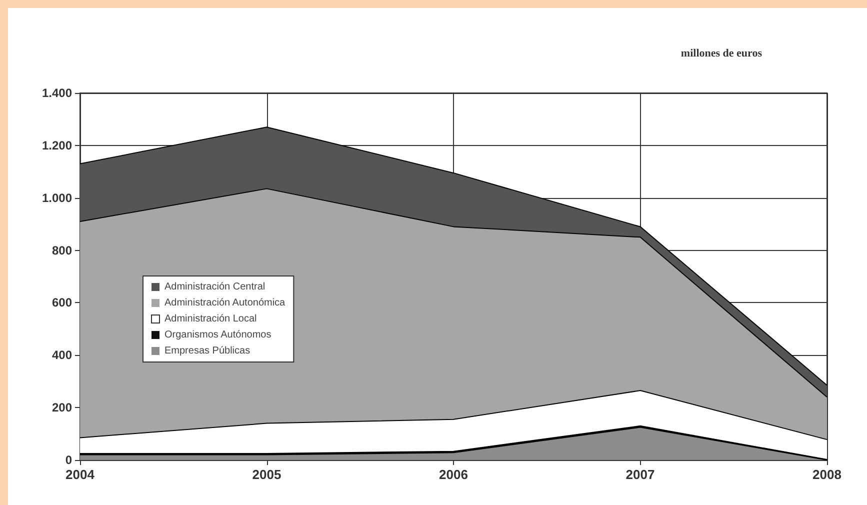 This screenshot has height=505, width=867. I want to click on legend-label: Organismos Autónomos, so click(218, 335).